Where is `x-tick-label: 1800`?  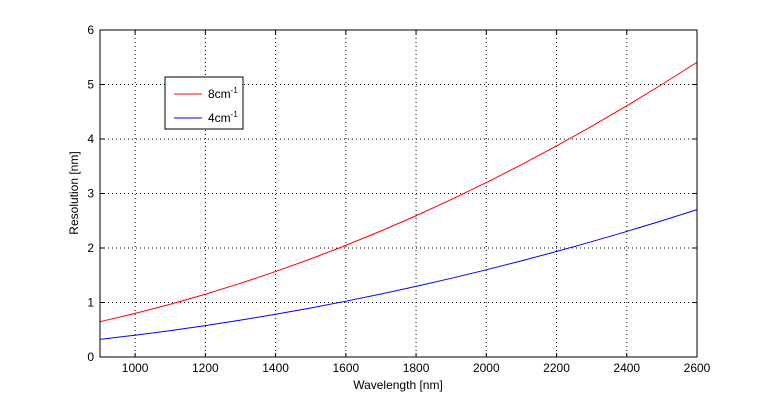 x-tick-label: 1800 is located at coordinates (416, 368).